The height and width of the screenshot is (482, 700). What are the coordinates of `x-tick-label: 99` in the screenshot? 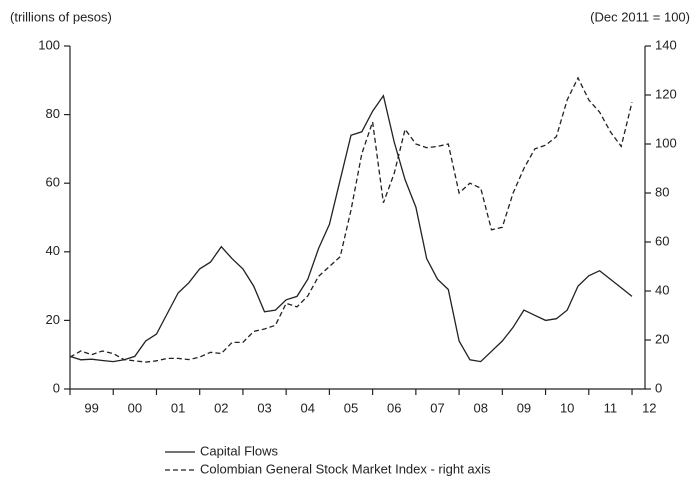 It's located at (91, 407).